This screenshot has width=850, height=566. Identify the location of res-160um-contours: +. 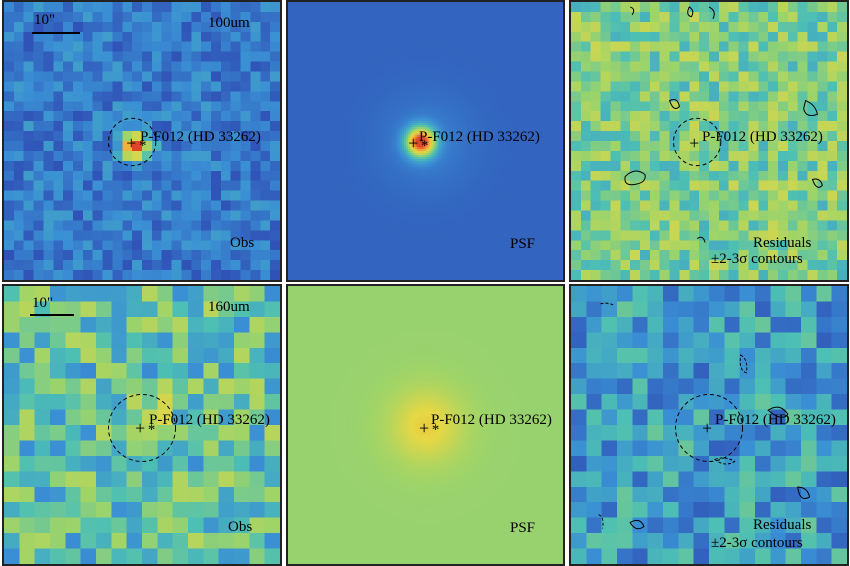
(704, 416).